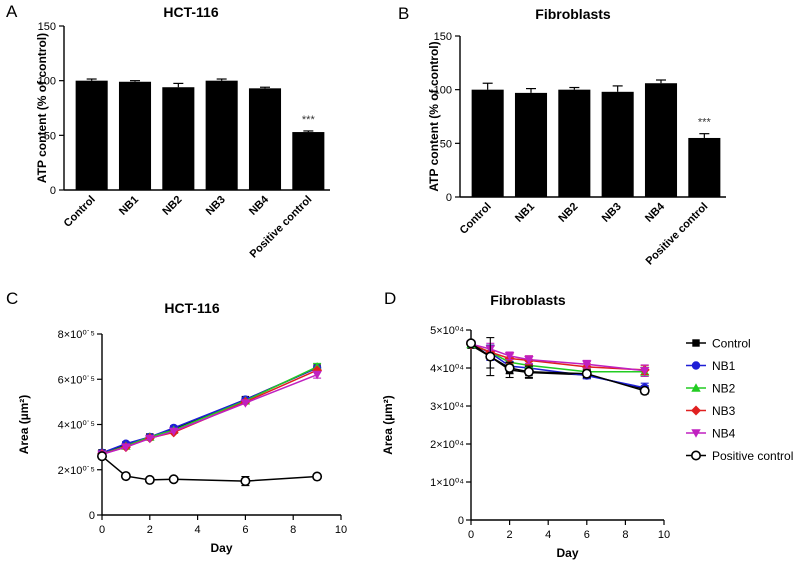 This screenshot has width=798, height=564. I want to click on series-control, so click(558, 367).